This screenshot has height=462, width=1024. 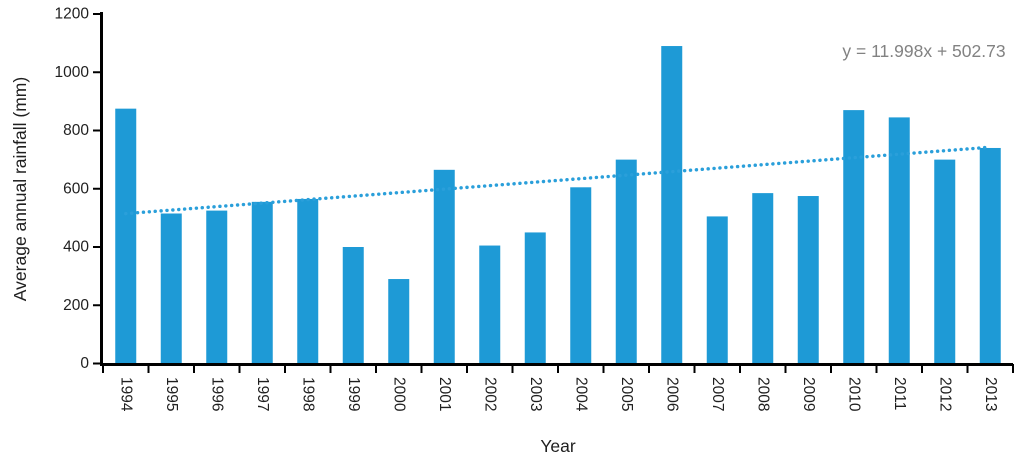 I want to click on x-tick-label-1994: 1994, so click(x=125, y=394).